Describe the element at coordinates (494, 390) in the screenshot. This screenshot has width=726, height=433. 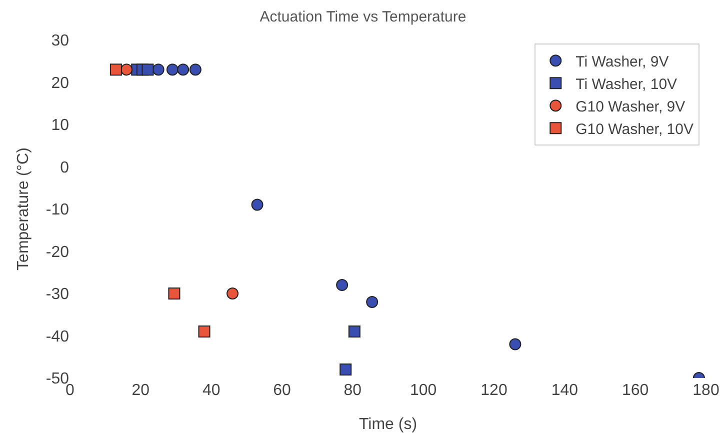
I see `x-tick-label: 120` at that location.